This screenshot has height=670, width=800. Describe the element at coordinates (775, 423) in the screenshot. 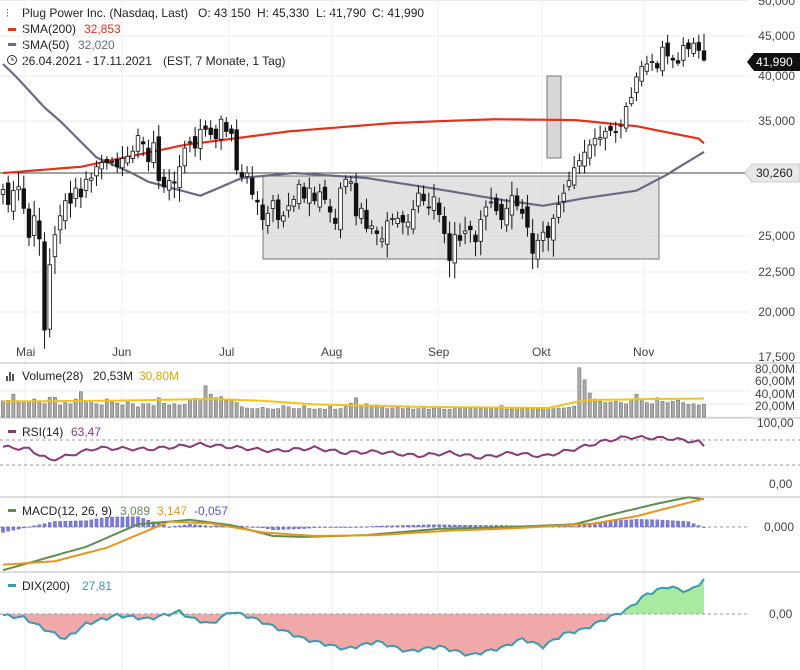

I see `rsi-tick-100: 100,00` at that location.